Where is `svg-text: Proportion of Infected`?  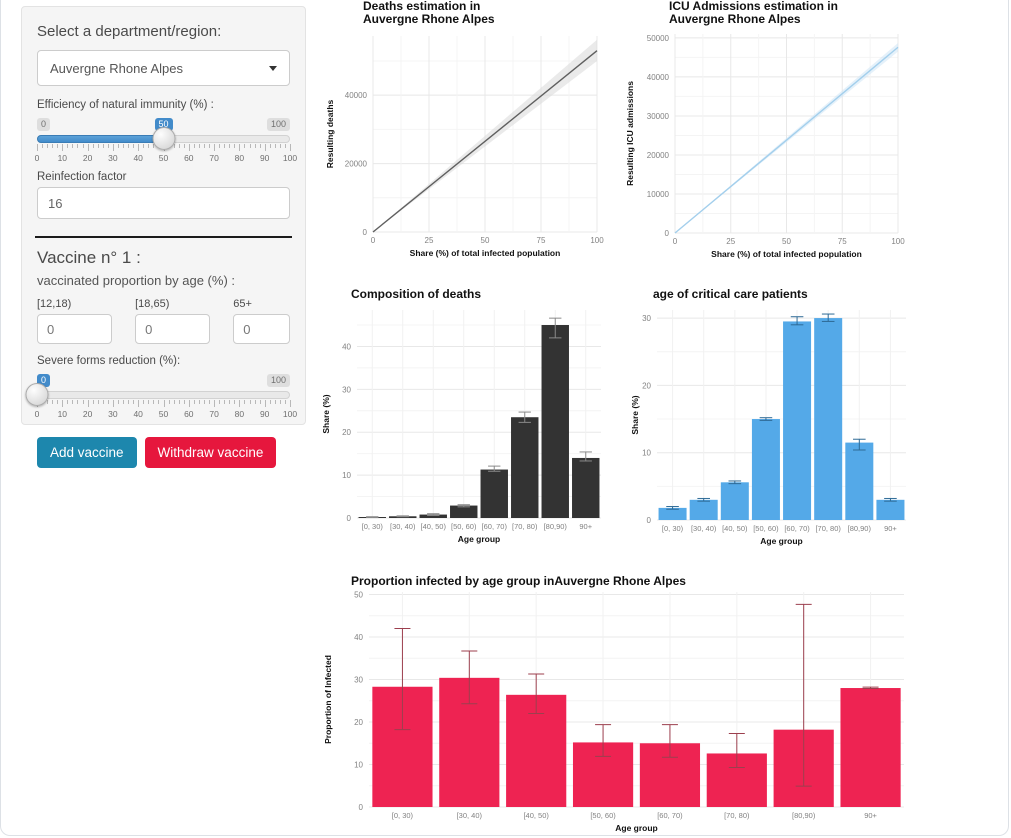
svg-text: Proportion of Infected is located at coordinates (328, 699).